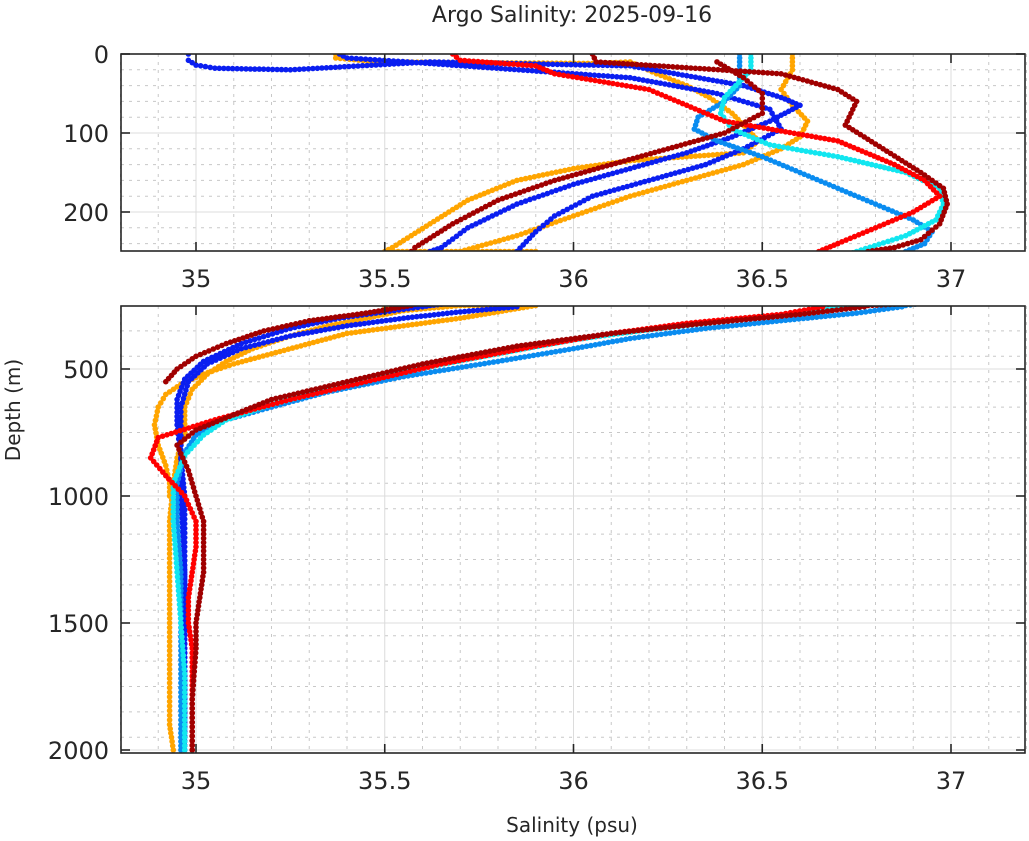  Describe the element at coordinates (769, 152) in the screenshot. I see `series-profile-darkred` at that location.